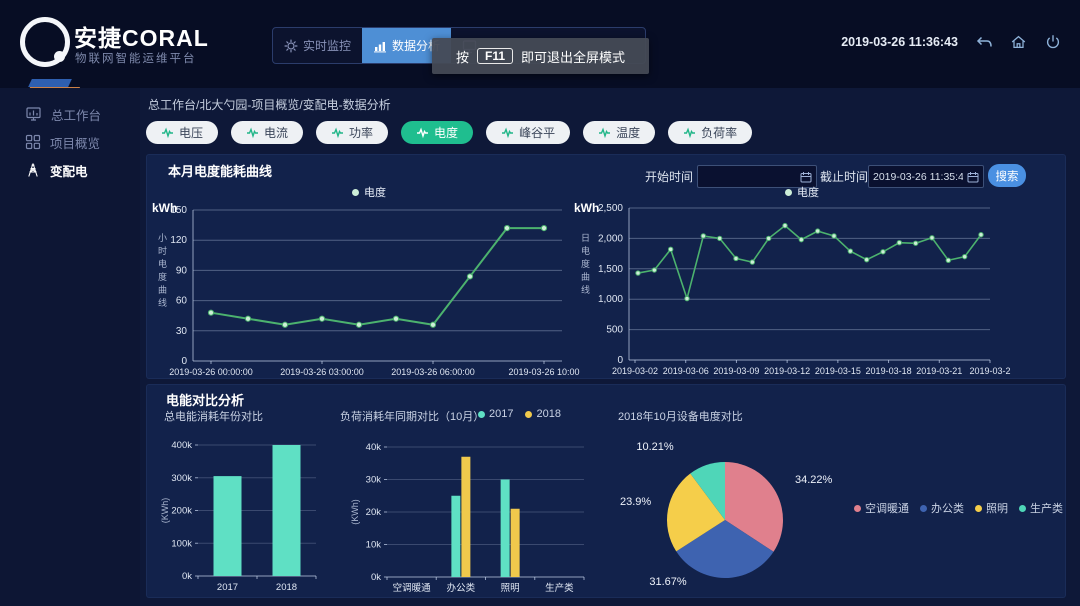  I want to click on tab-current: 电流, so click(267, 132).